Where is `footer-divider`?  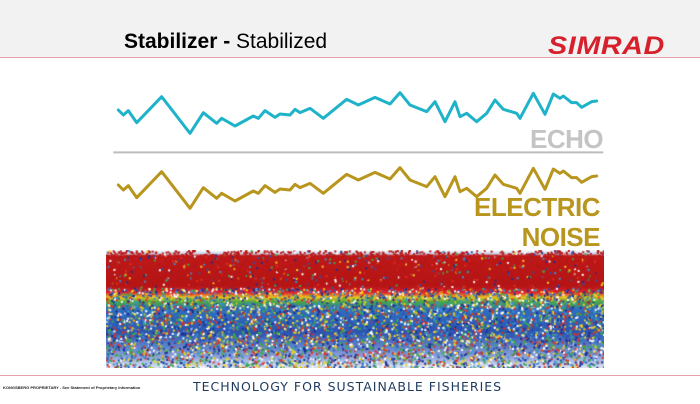 footer-divider is located at coordinates (350, 375).